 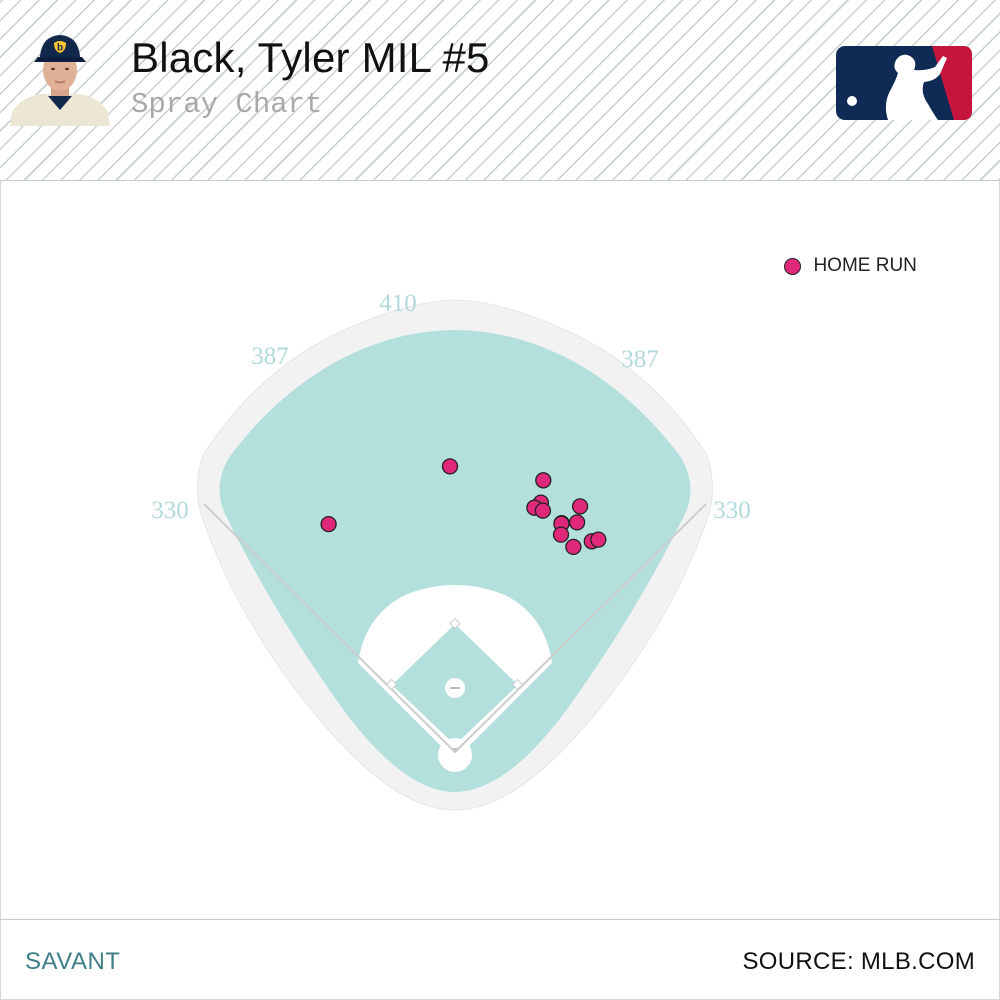 I want to click on pitchers-rubber, so click(x=455, y=688).